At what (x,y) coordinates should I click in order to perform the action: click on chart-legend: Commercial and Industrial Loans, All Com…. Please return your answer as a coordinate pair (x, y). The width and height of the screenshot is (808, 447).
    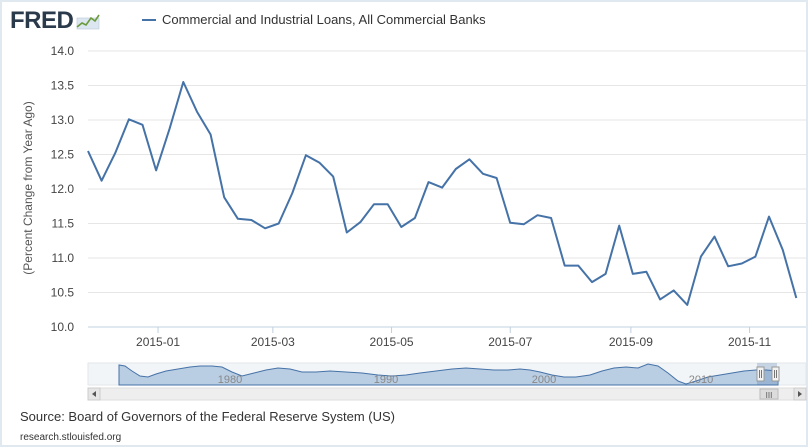
    Looking at the image, I should click on (314, 19).